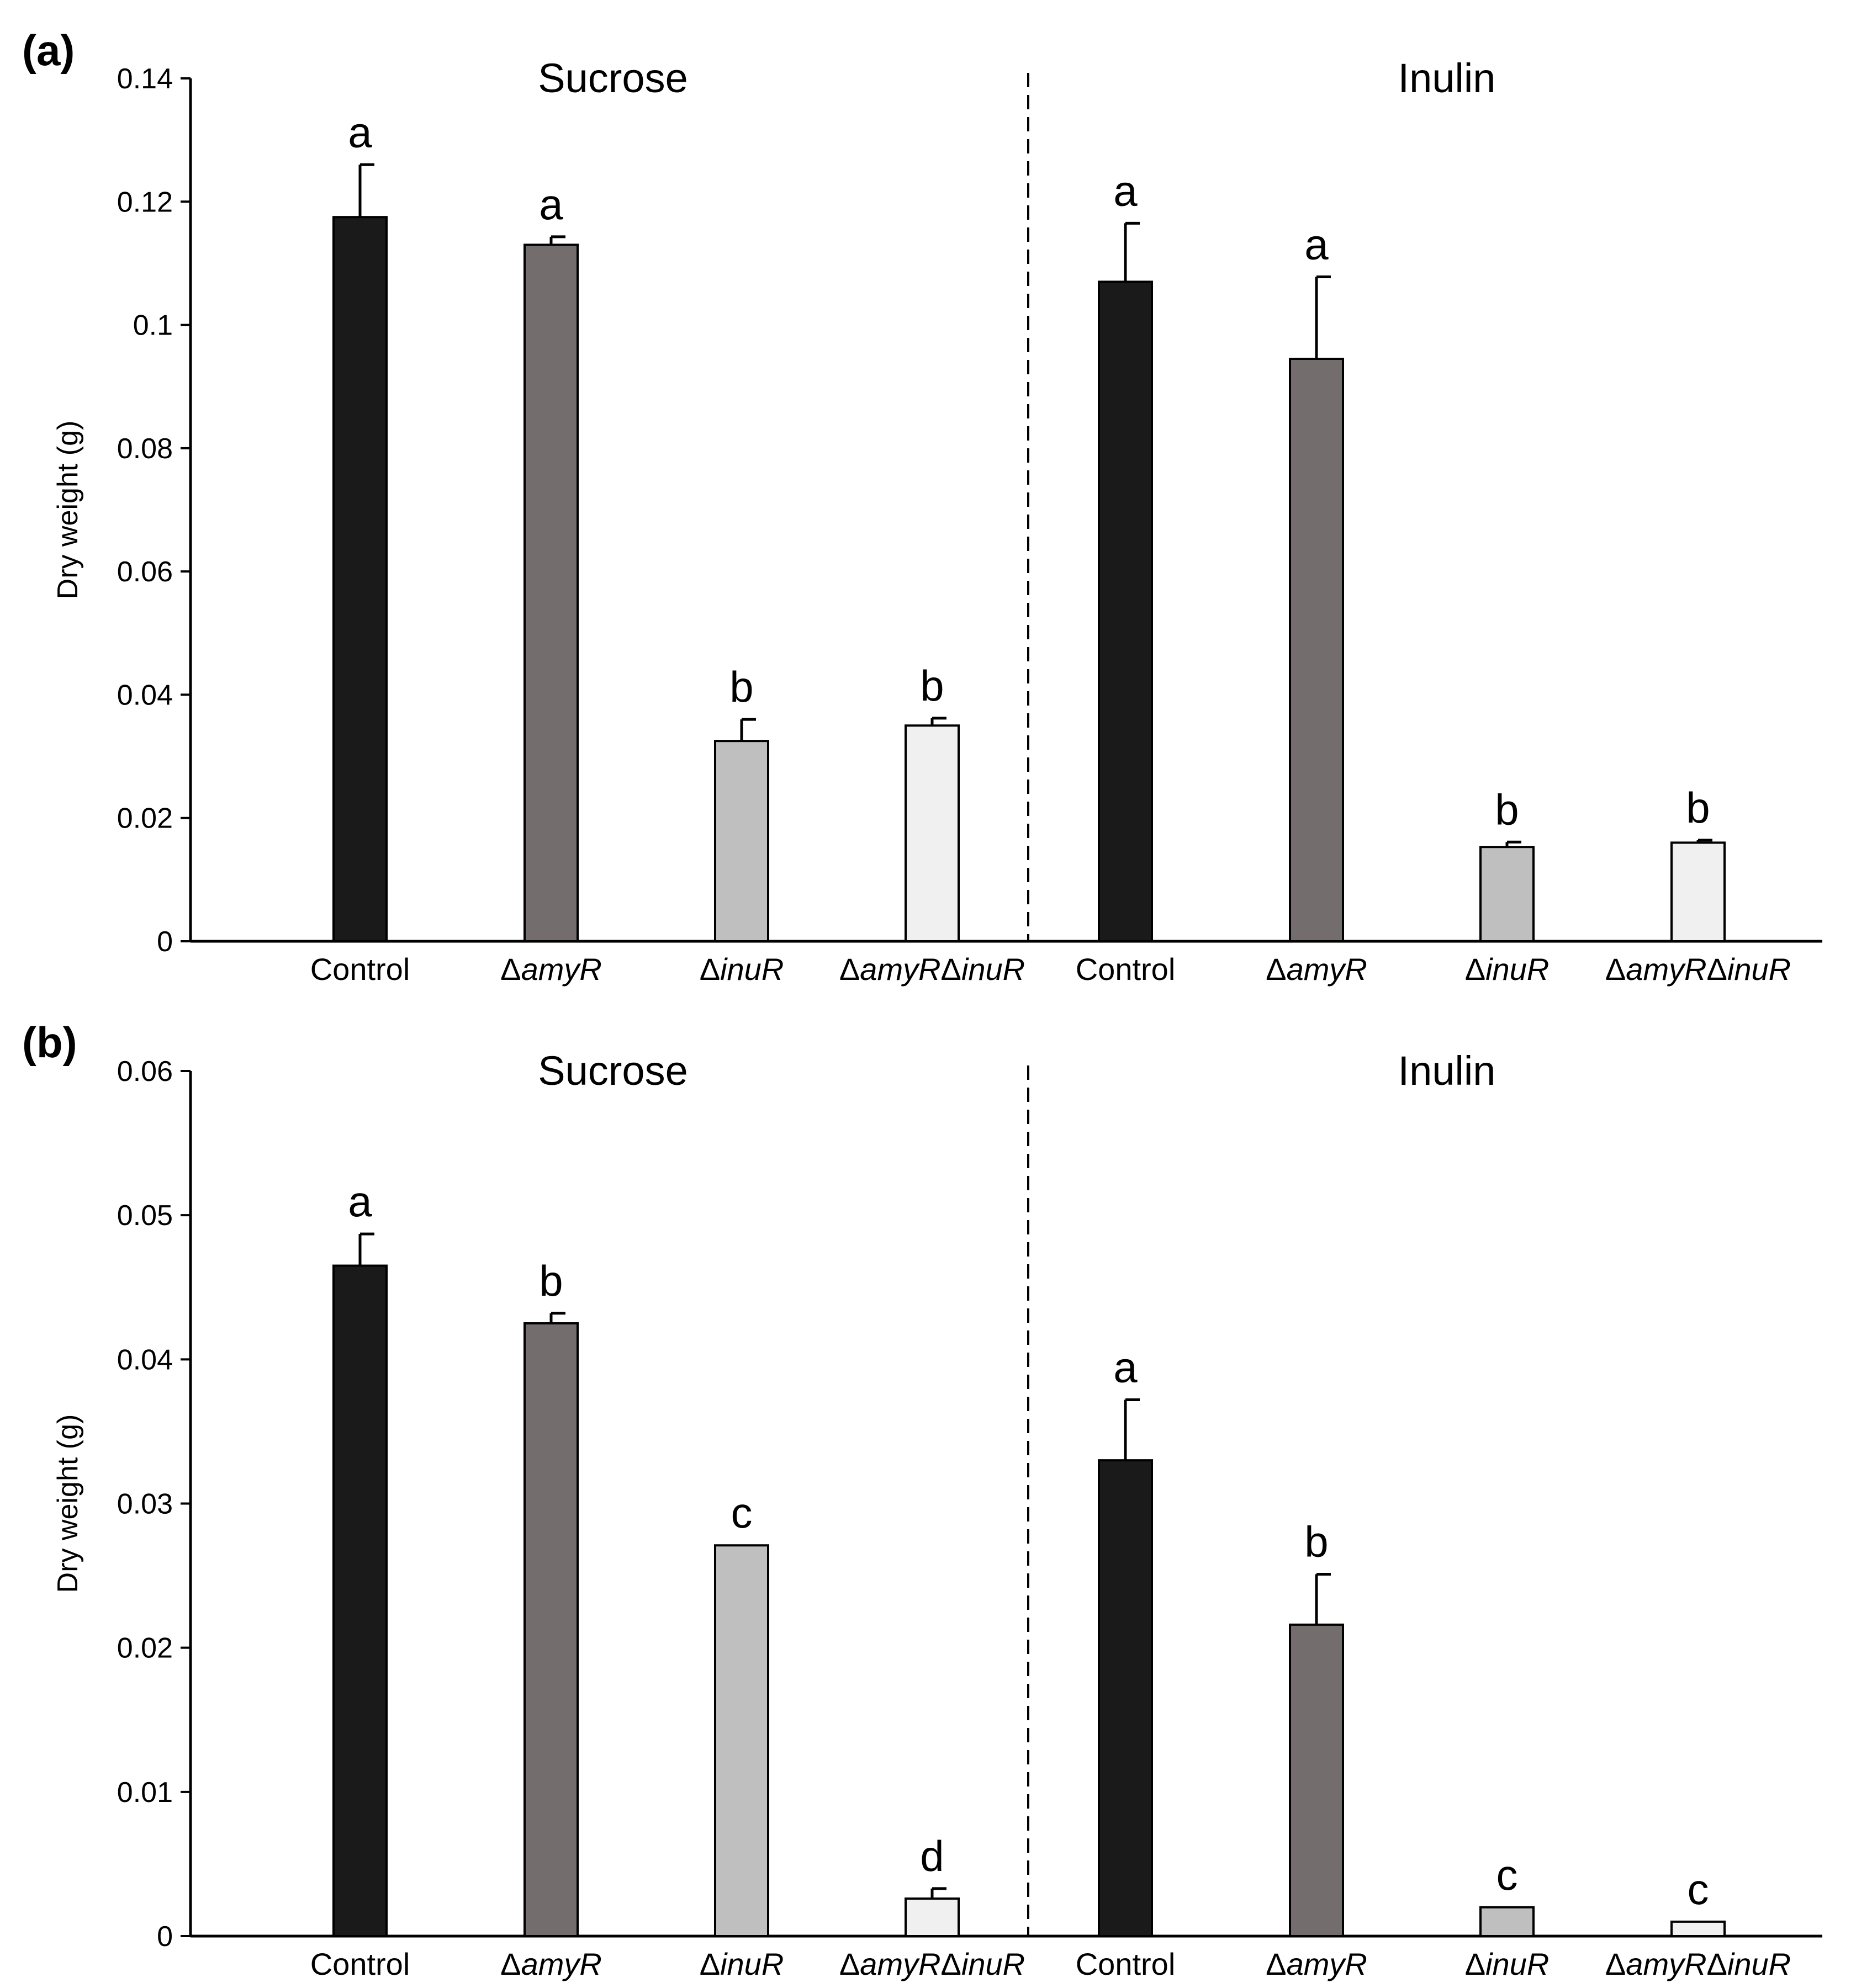 The image size is (1872, 1988). I want to click on significance-letter: d, so click(932, 1856).